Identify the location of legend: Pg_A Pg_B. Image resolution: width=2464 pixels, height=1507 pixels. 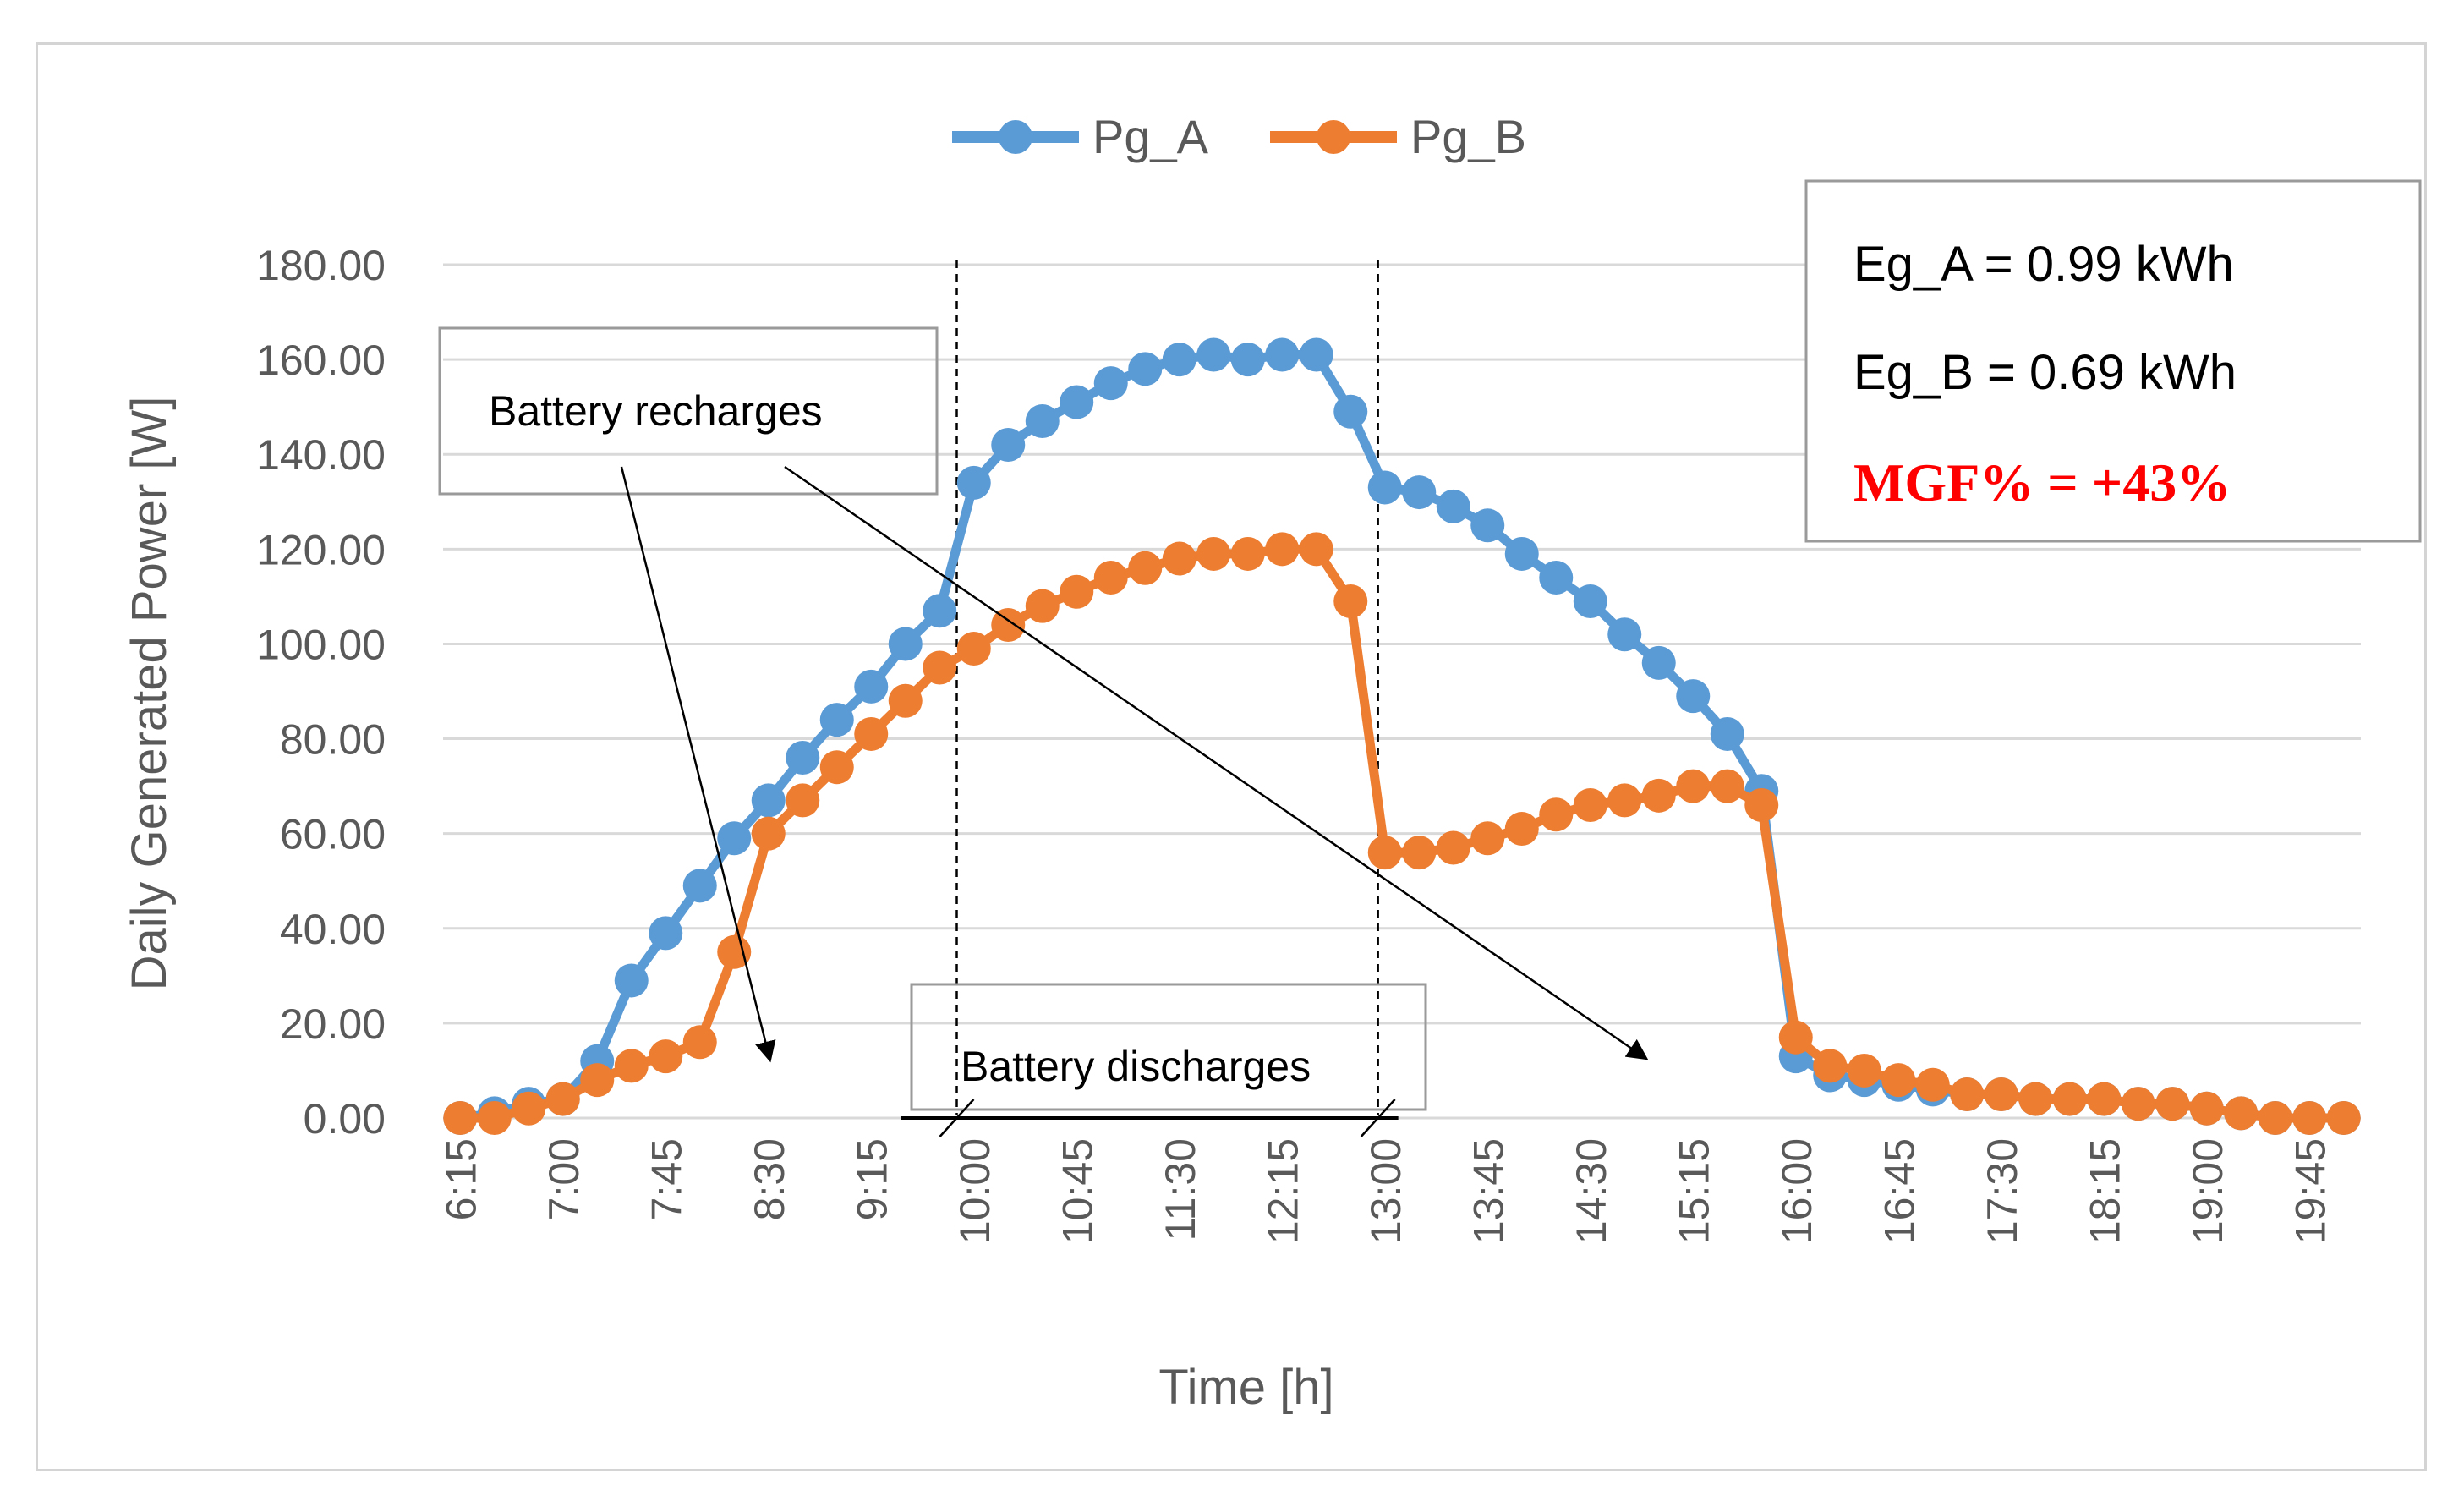
(1239, 136).